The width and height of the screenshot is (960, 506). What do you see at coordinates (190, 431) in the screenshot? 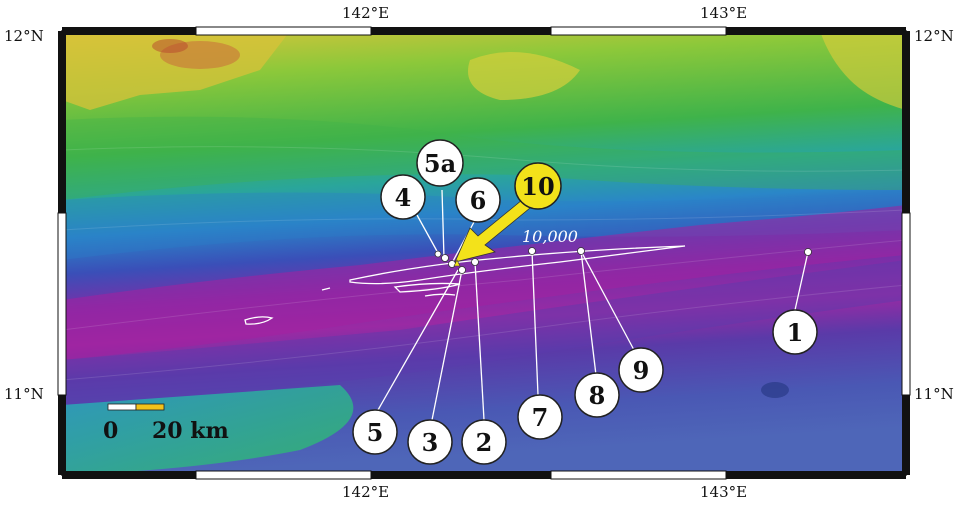
I see `scale-distance: 20 km` at bounding box center [190, 431].